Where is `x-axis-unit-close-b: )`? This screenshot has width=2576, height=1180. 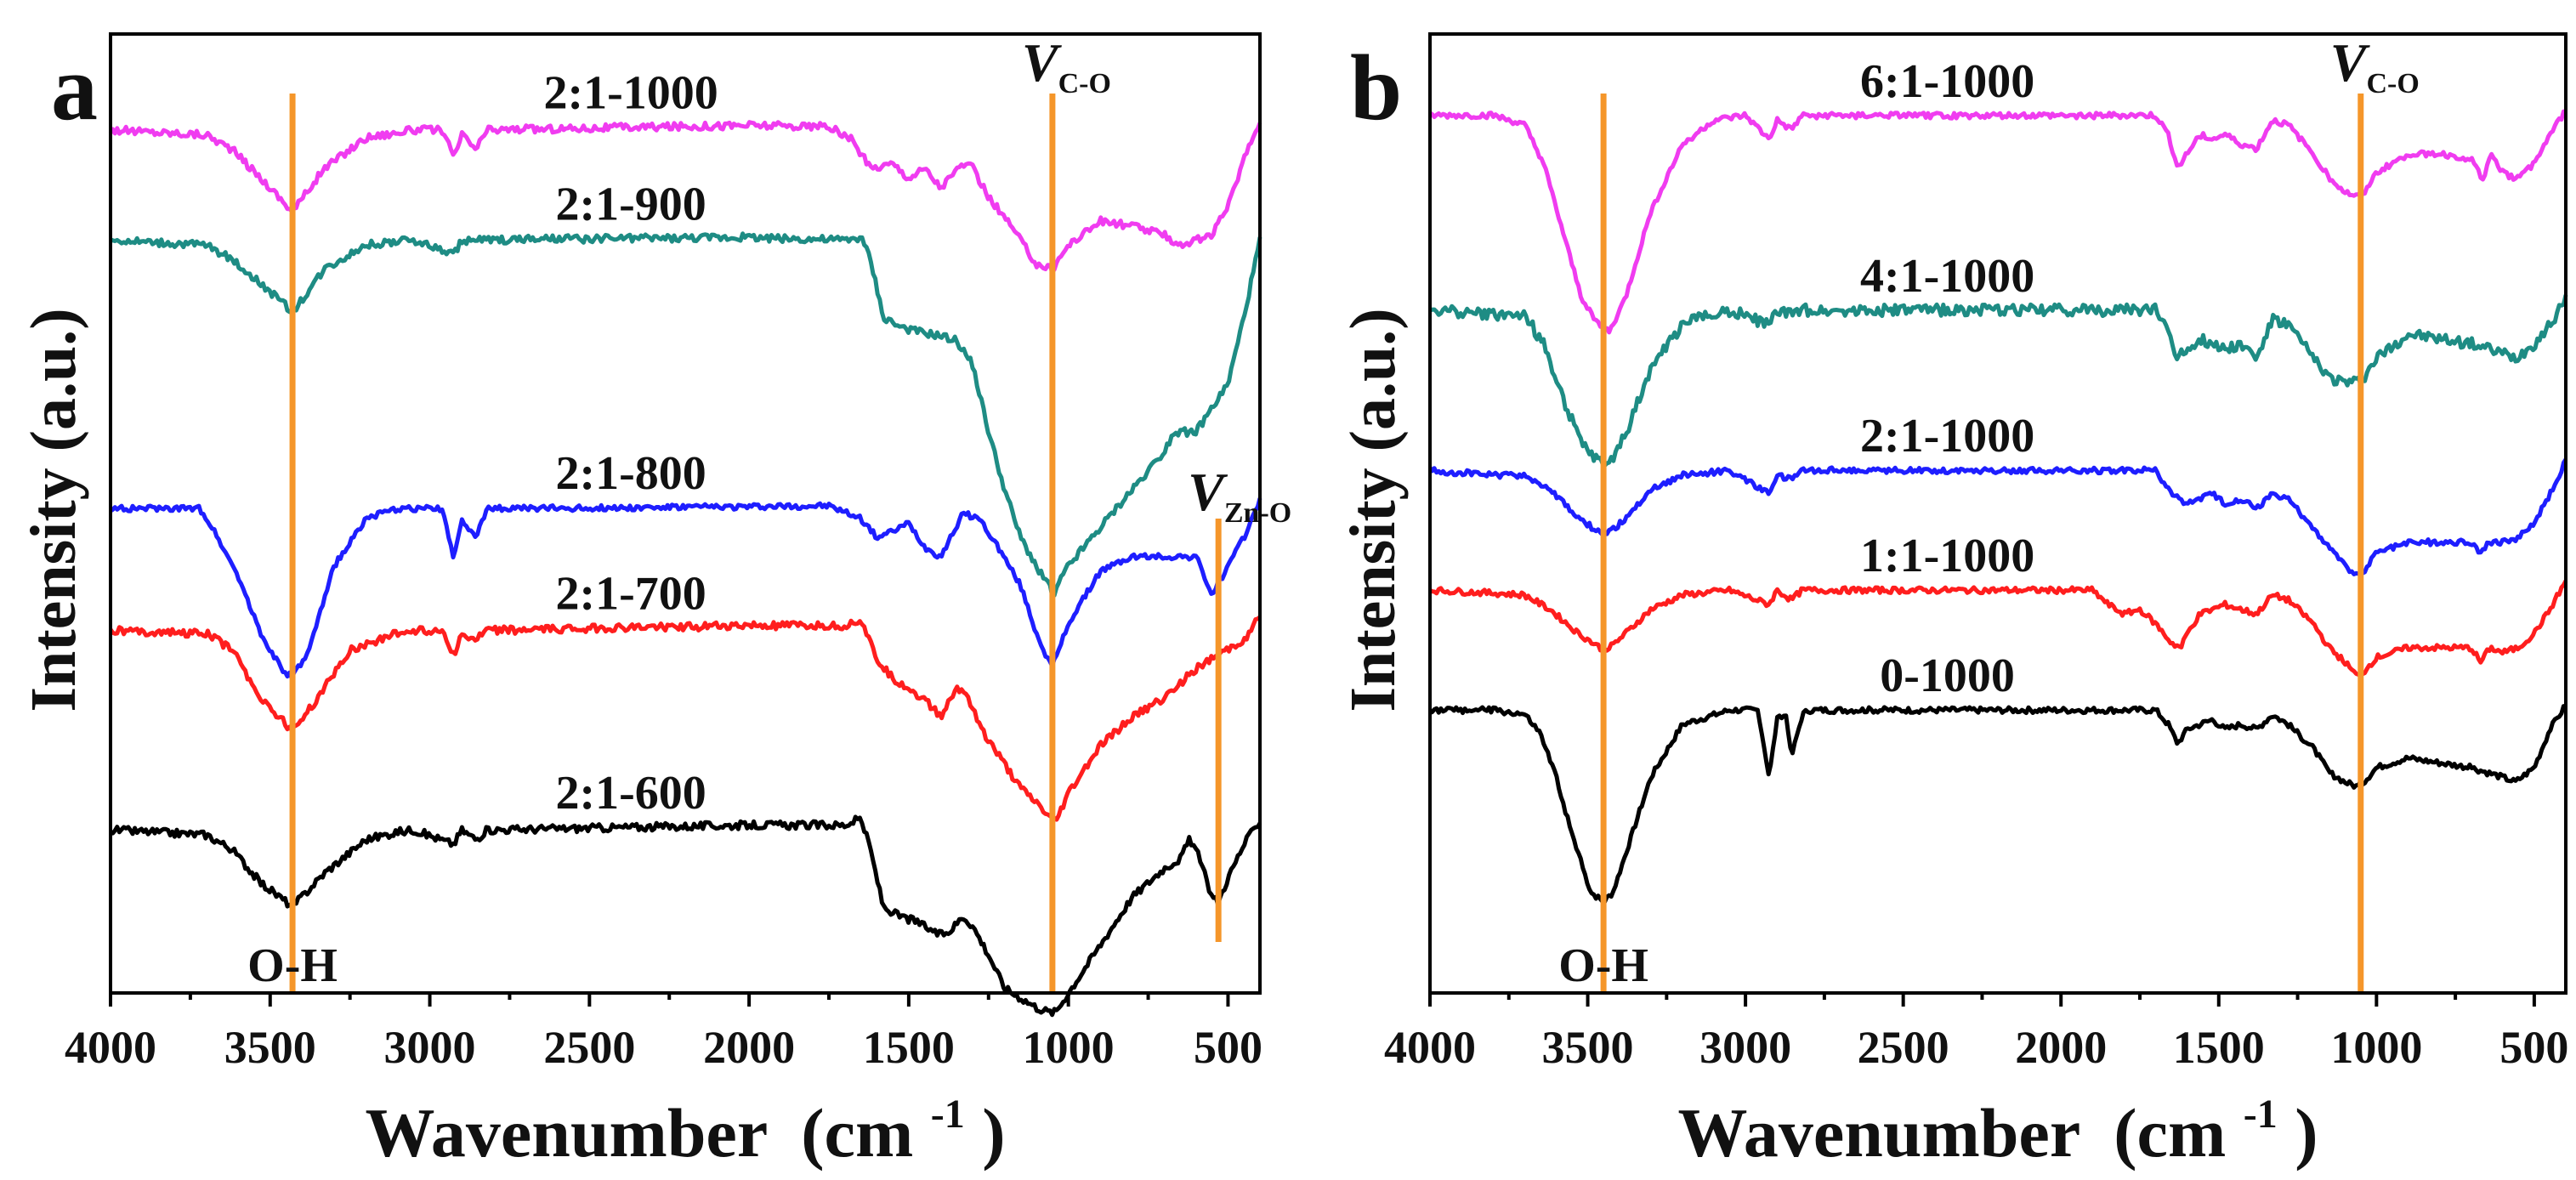 x-axis-unit-close-b: ) is located at coordinates (2307, 1133).